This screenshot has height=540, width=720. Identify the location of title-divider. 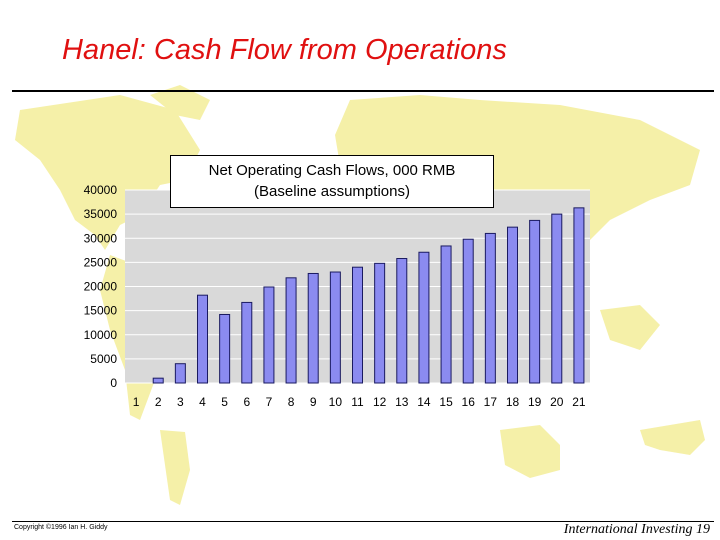
(363, 91).